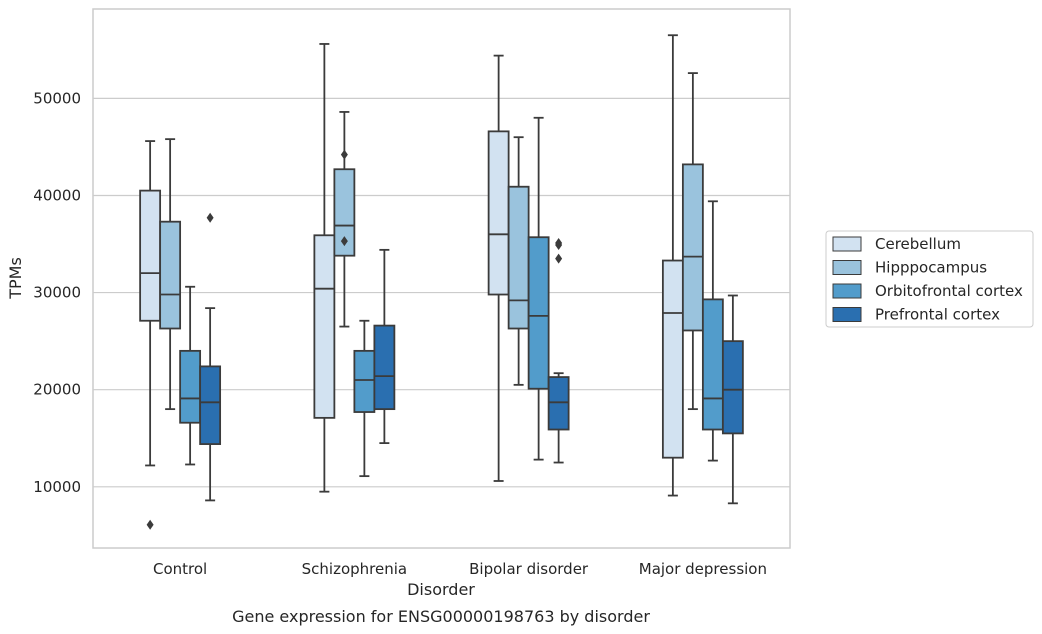 The height and width of the screenshot is (634, 1042). Describe the element at coordinates (354, 569) in the screenshot. I see `x-tick-label: Schizophrenia` at that location.